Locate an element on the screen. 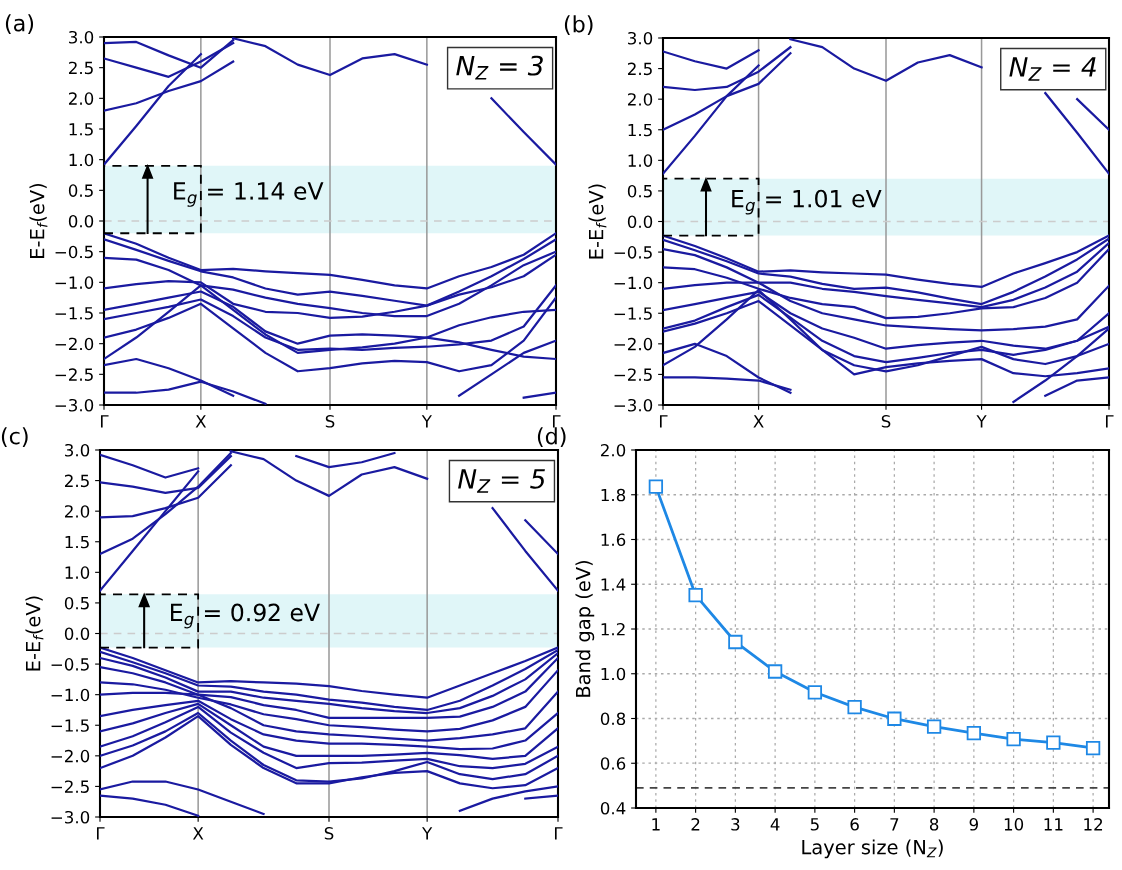 The width and height of the screenshot is (1122, 870). x-tick-label: 3 is located at coordinates (735, 824).